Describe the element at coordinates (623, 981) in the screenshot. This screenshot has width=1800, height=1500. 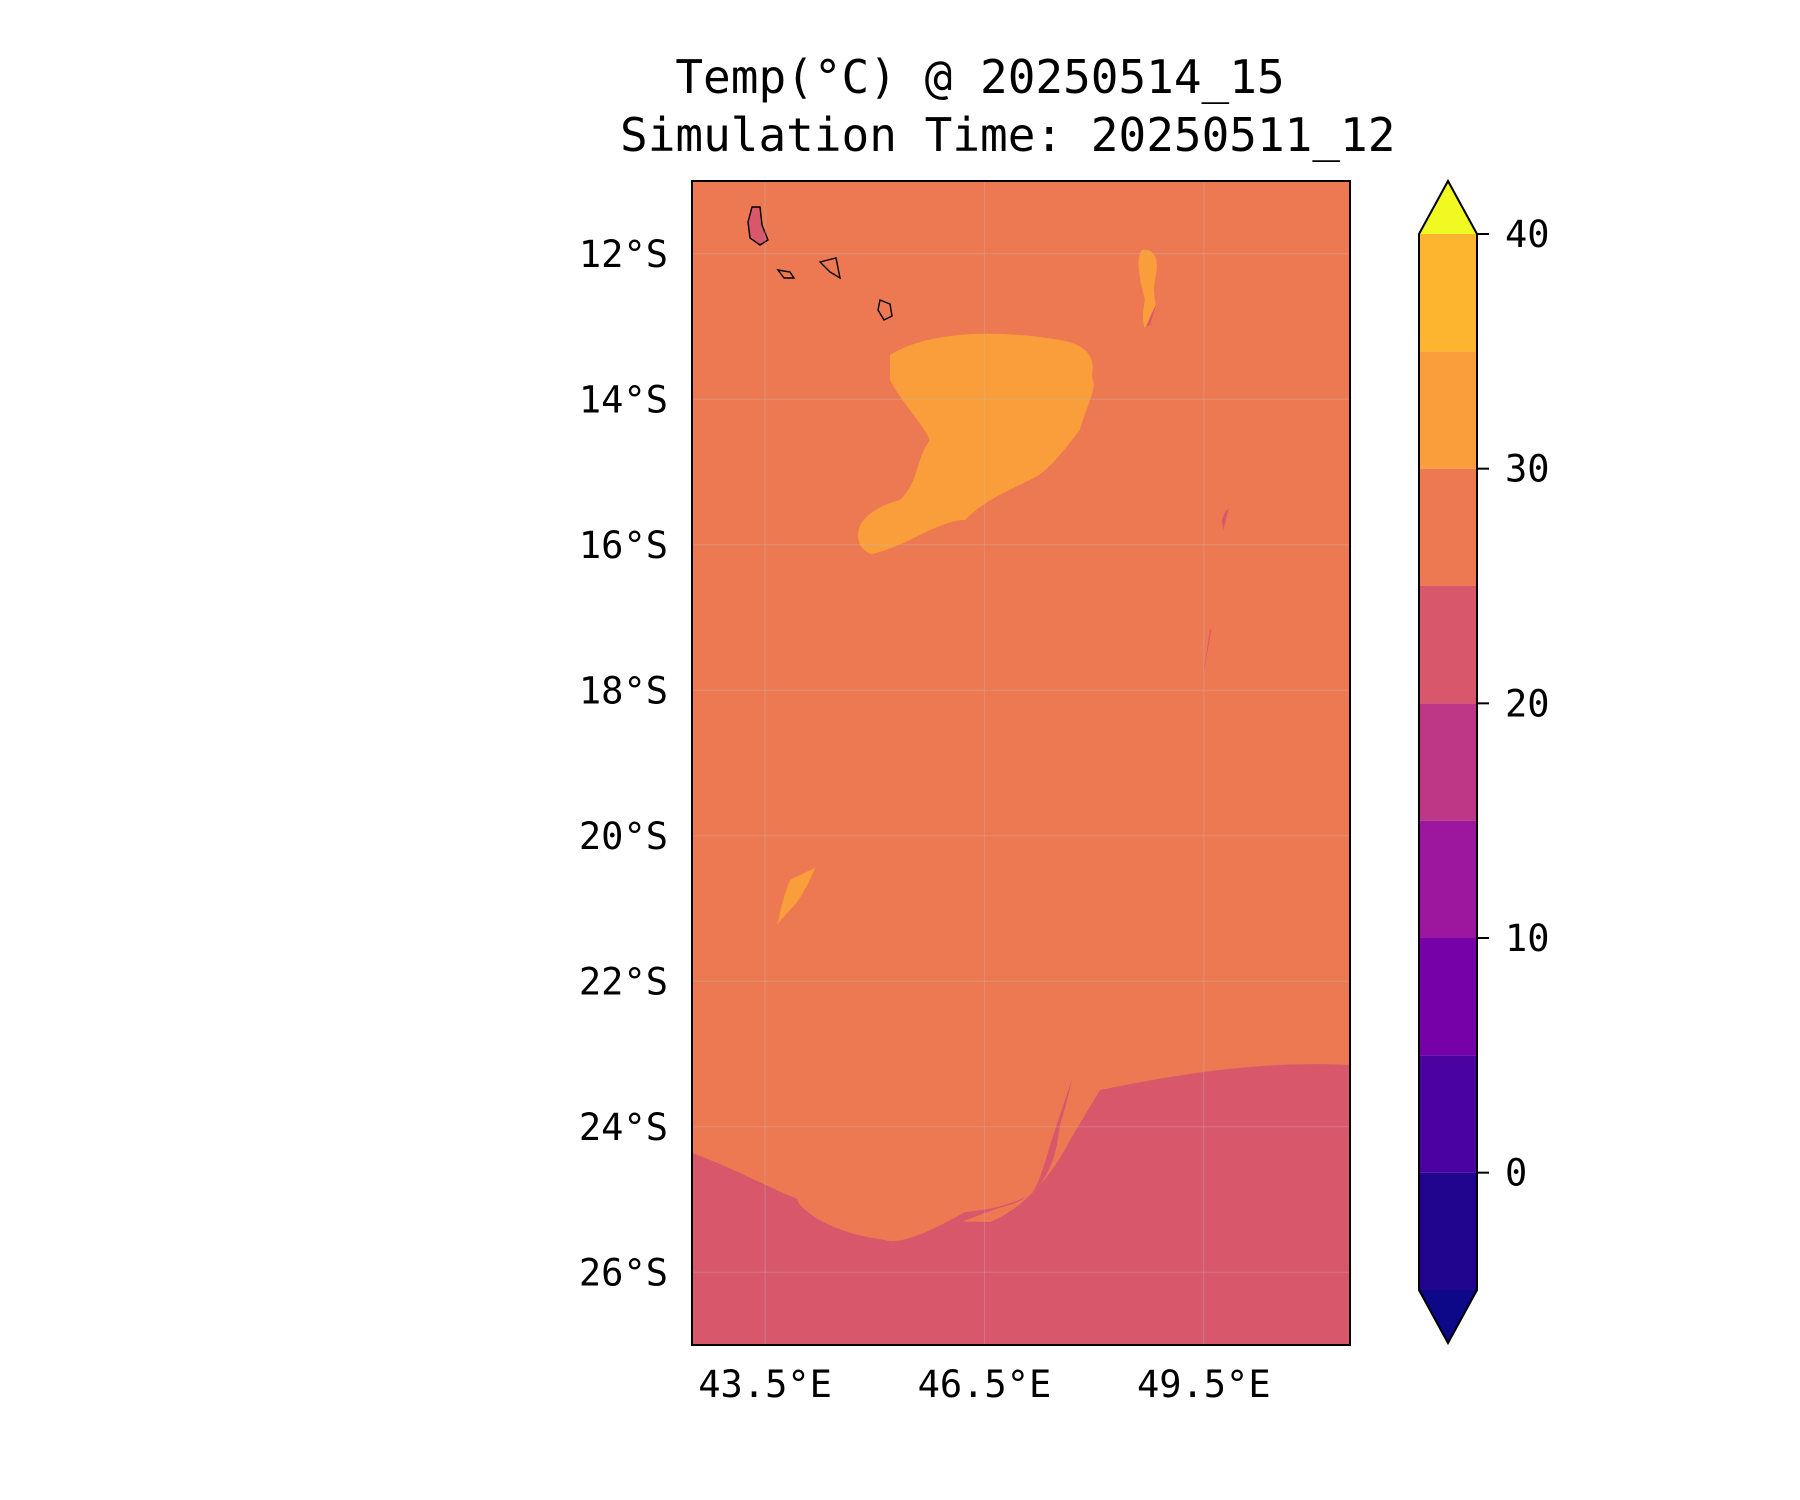
I see `lat-tick-label: 22°S` at that location.